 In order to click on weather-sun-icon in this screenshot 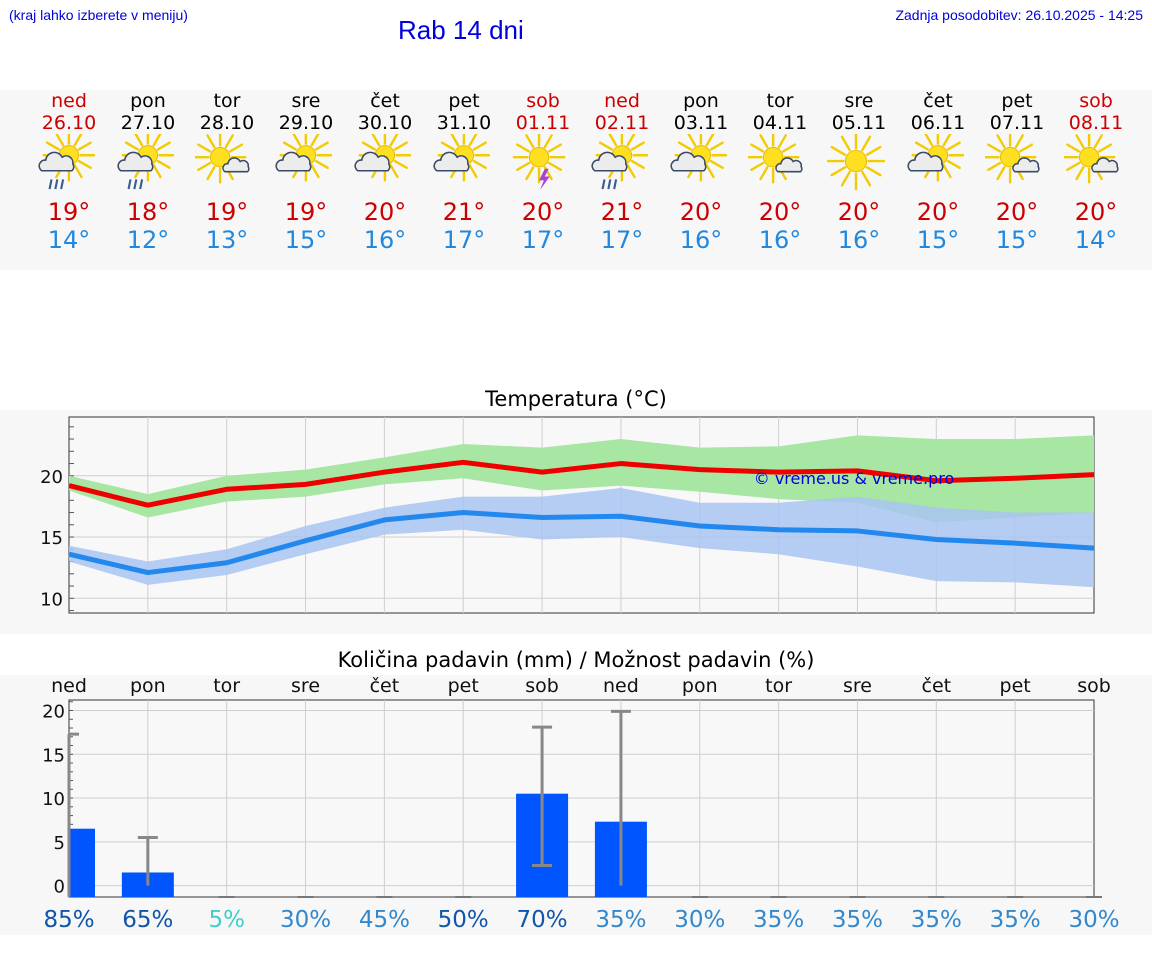, I will do `click(856, 162)`.